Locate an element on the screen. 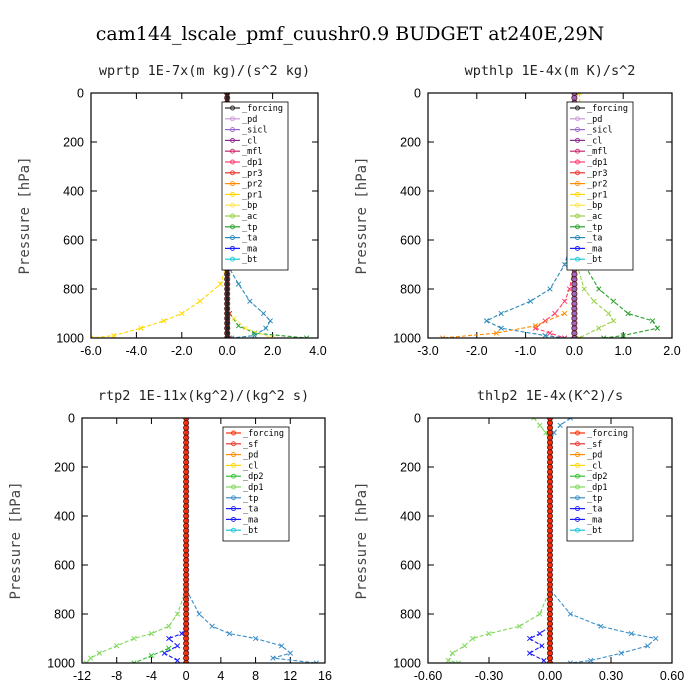 Image resolution: width=700 pixels, height=700 pixels. x-tick-label: -0.60 is located at coordinates (428, 676).